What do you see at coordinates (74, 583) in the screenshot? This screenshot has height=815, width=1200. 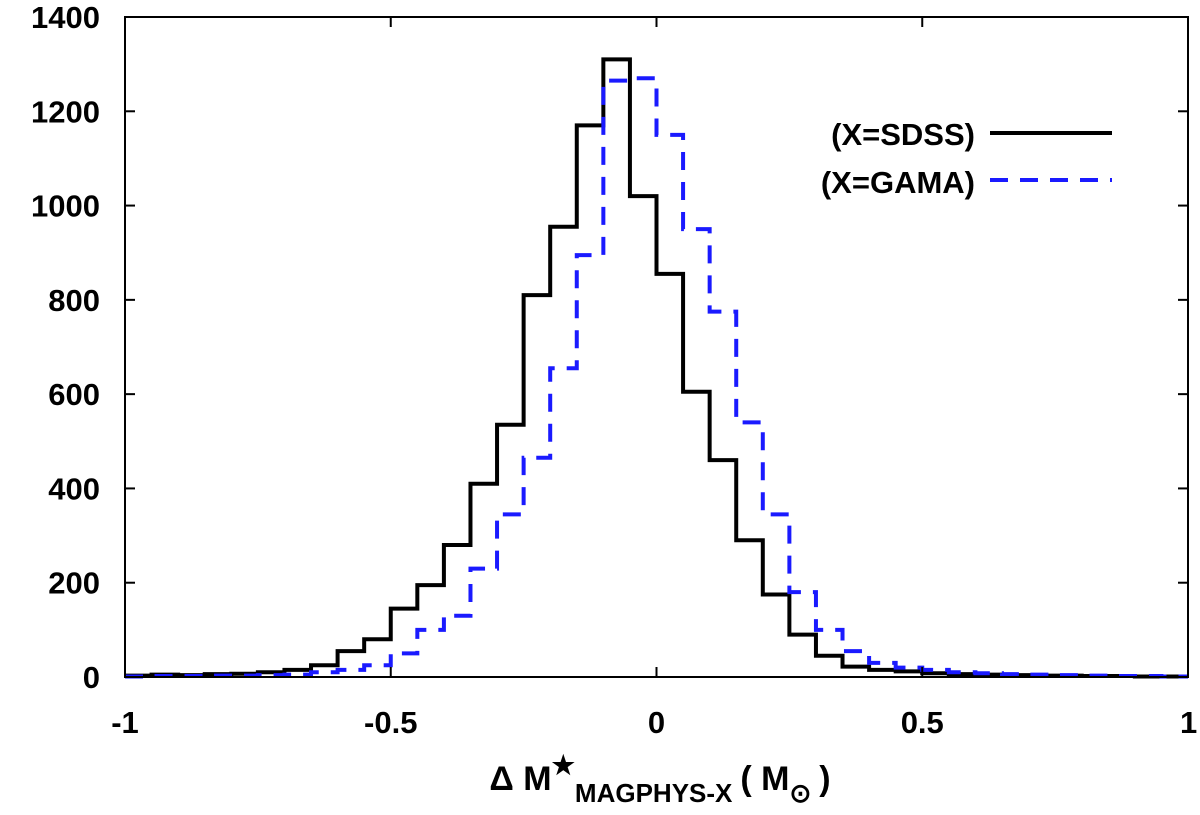 I see `y-tick-label: 200` at bounding box center [74, 583].